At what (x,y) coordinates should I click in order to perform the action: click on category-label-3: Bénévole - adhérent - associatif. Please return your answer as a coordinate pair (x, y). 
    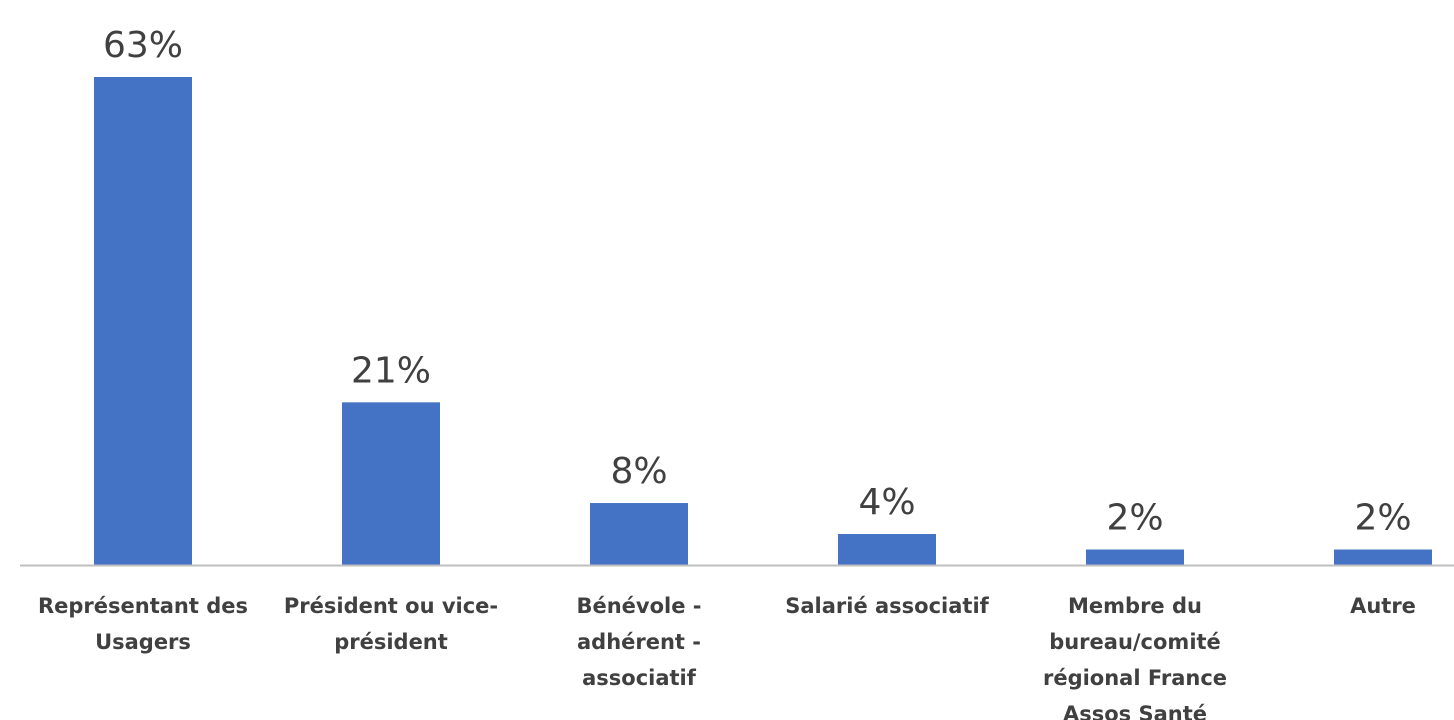
    Looking at the image, I should click on (638, 642).